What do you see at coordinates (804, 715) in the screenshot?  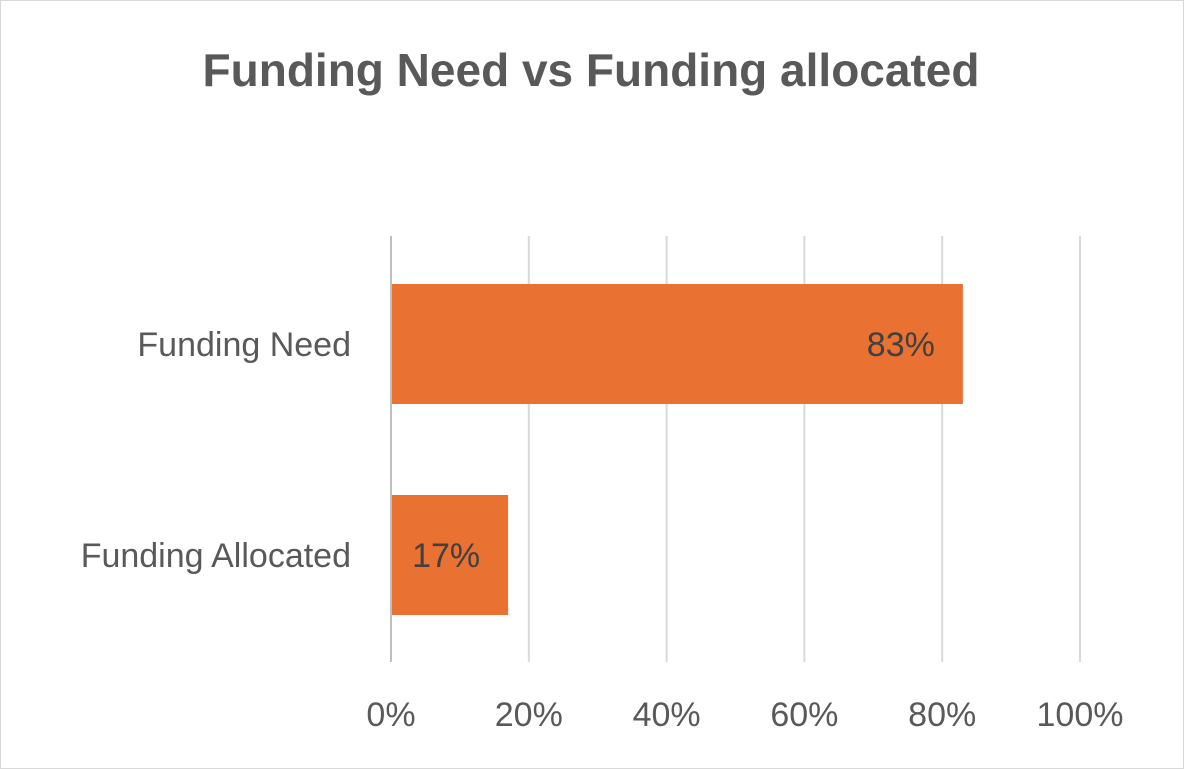 I see `x-tick-label: 60%` at bounding box center [804, 715].